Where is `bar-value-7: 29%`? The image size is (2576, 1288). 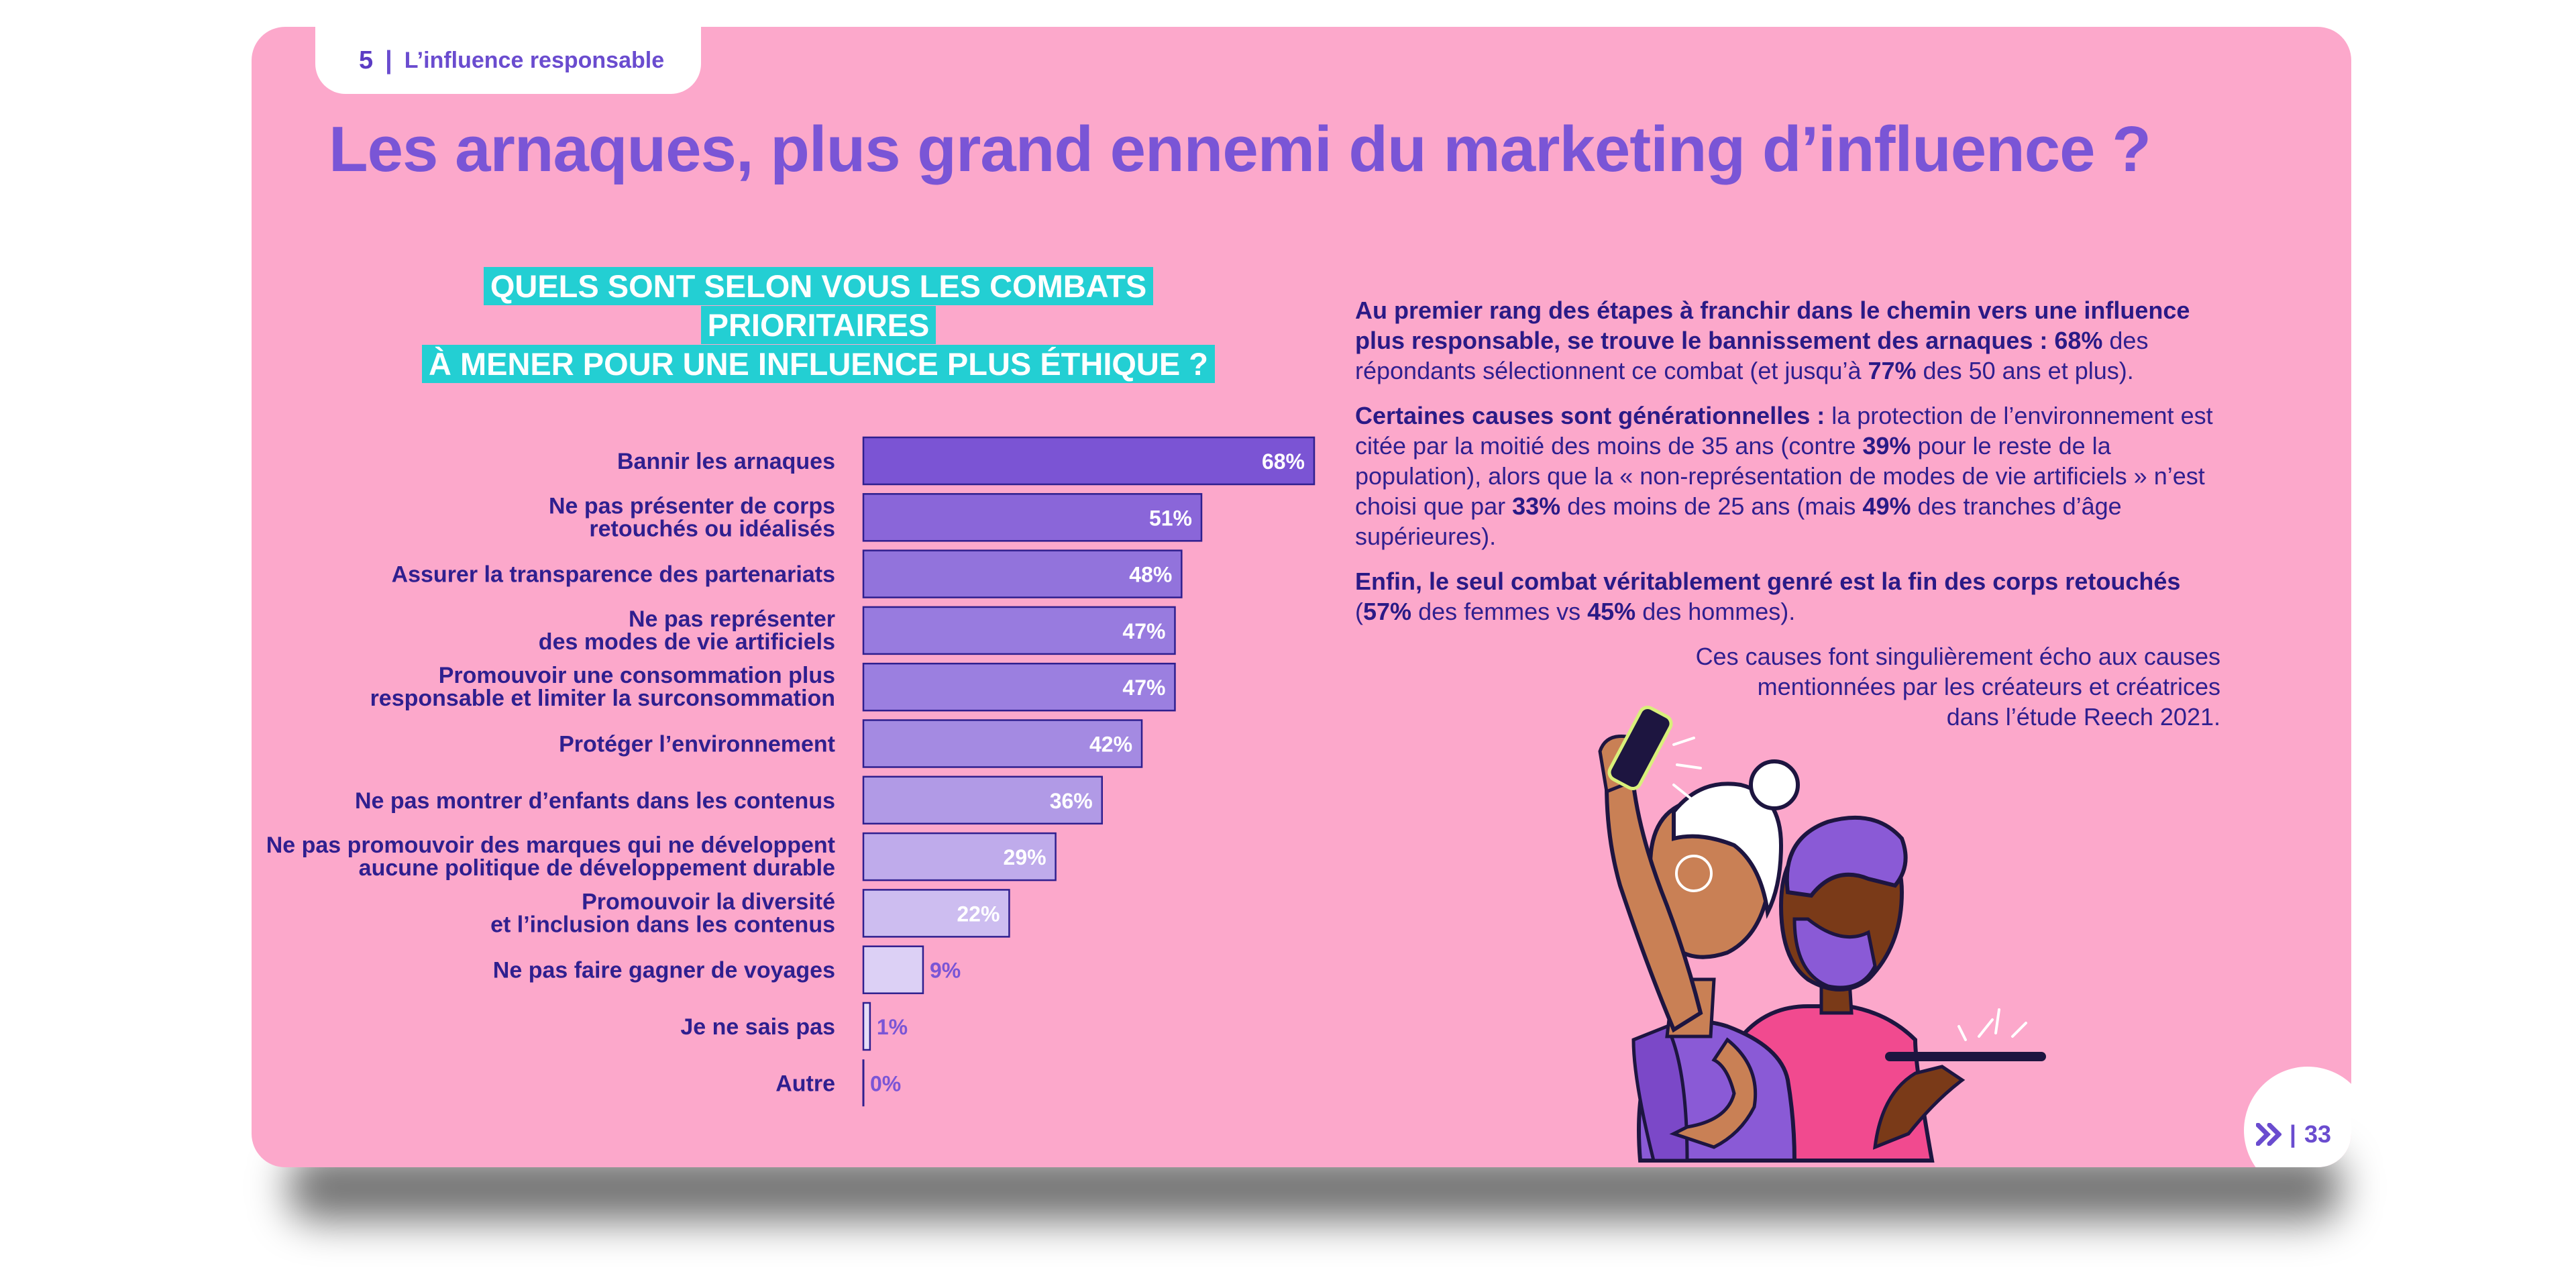 bar-value-7: 29% is located at coordinates (1025, 857).